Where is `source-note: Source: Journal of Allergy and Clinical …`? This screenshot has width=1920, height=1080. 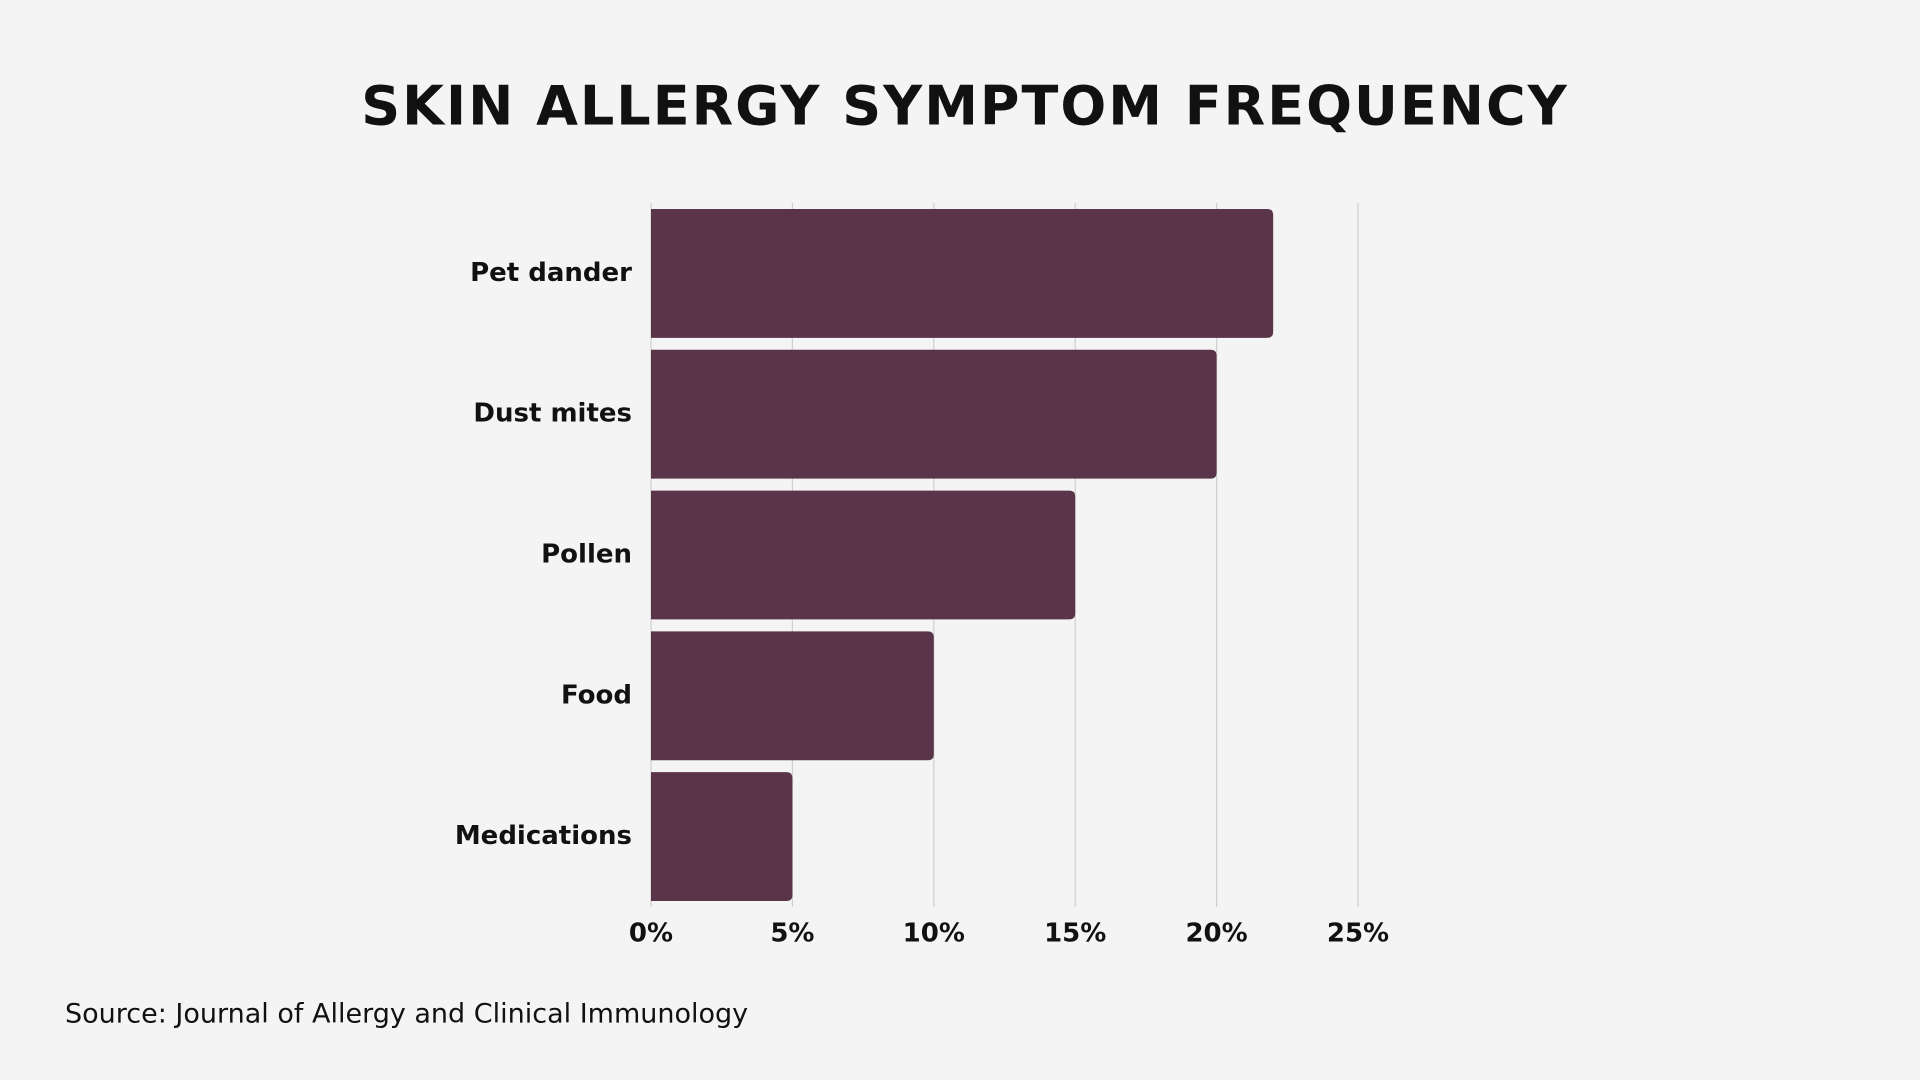
source-note: Source: Journal of Allergy and Clinical … is located at coordinates (406, 1014).